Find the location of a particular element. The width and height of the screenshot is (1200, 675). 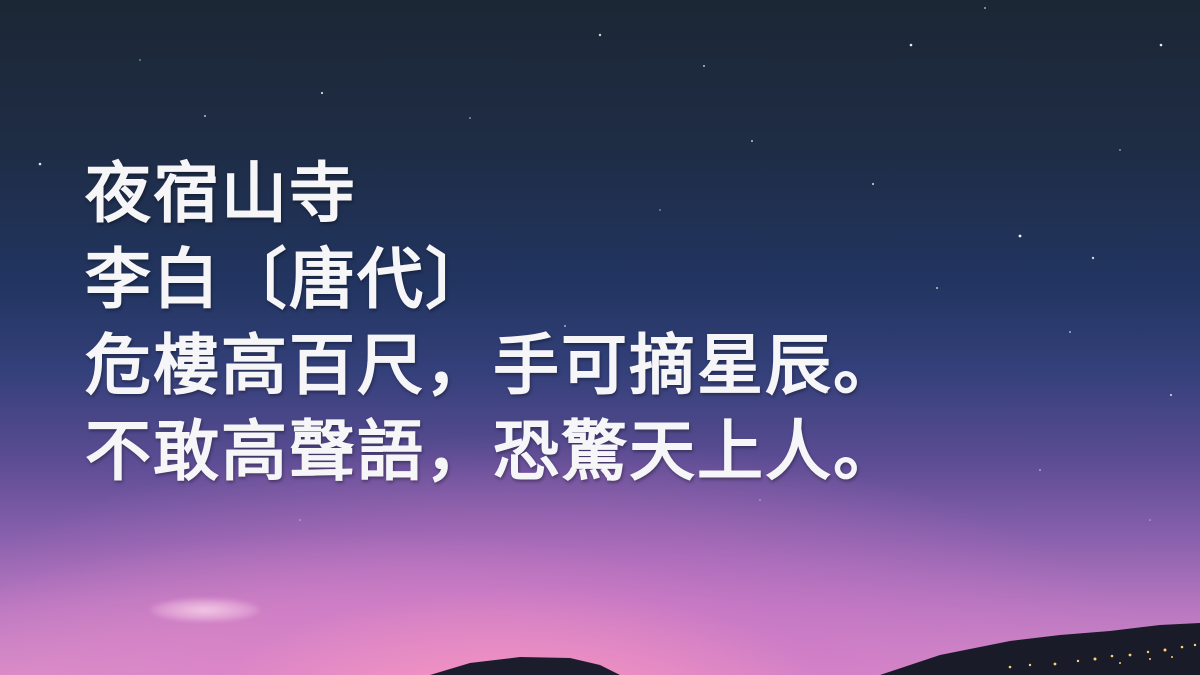

poem-title: 夜宿山寺 is located at coordinates (221, 193).